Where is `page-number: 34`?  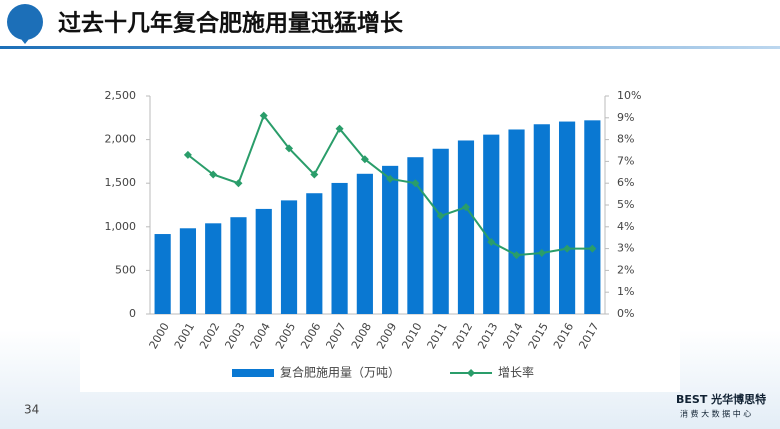
page-number: 34 is located at coordinates (31, 410).